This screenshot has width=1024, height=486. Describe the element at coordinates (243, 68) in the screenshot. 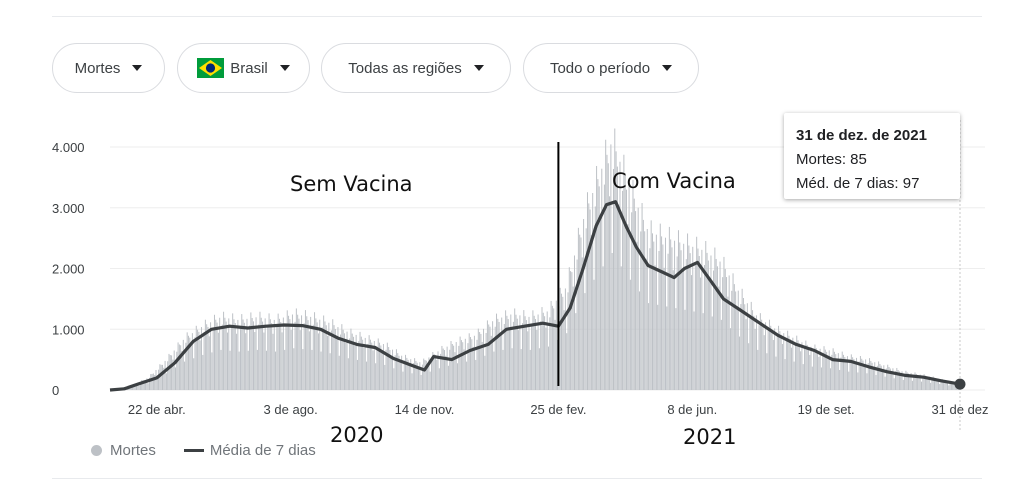

I see `country-dropdown: Brasil` at that location.